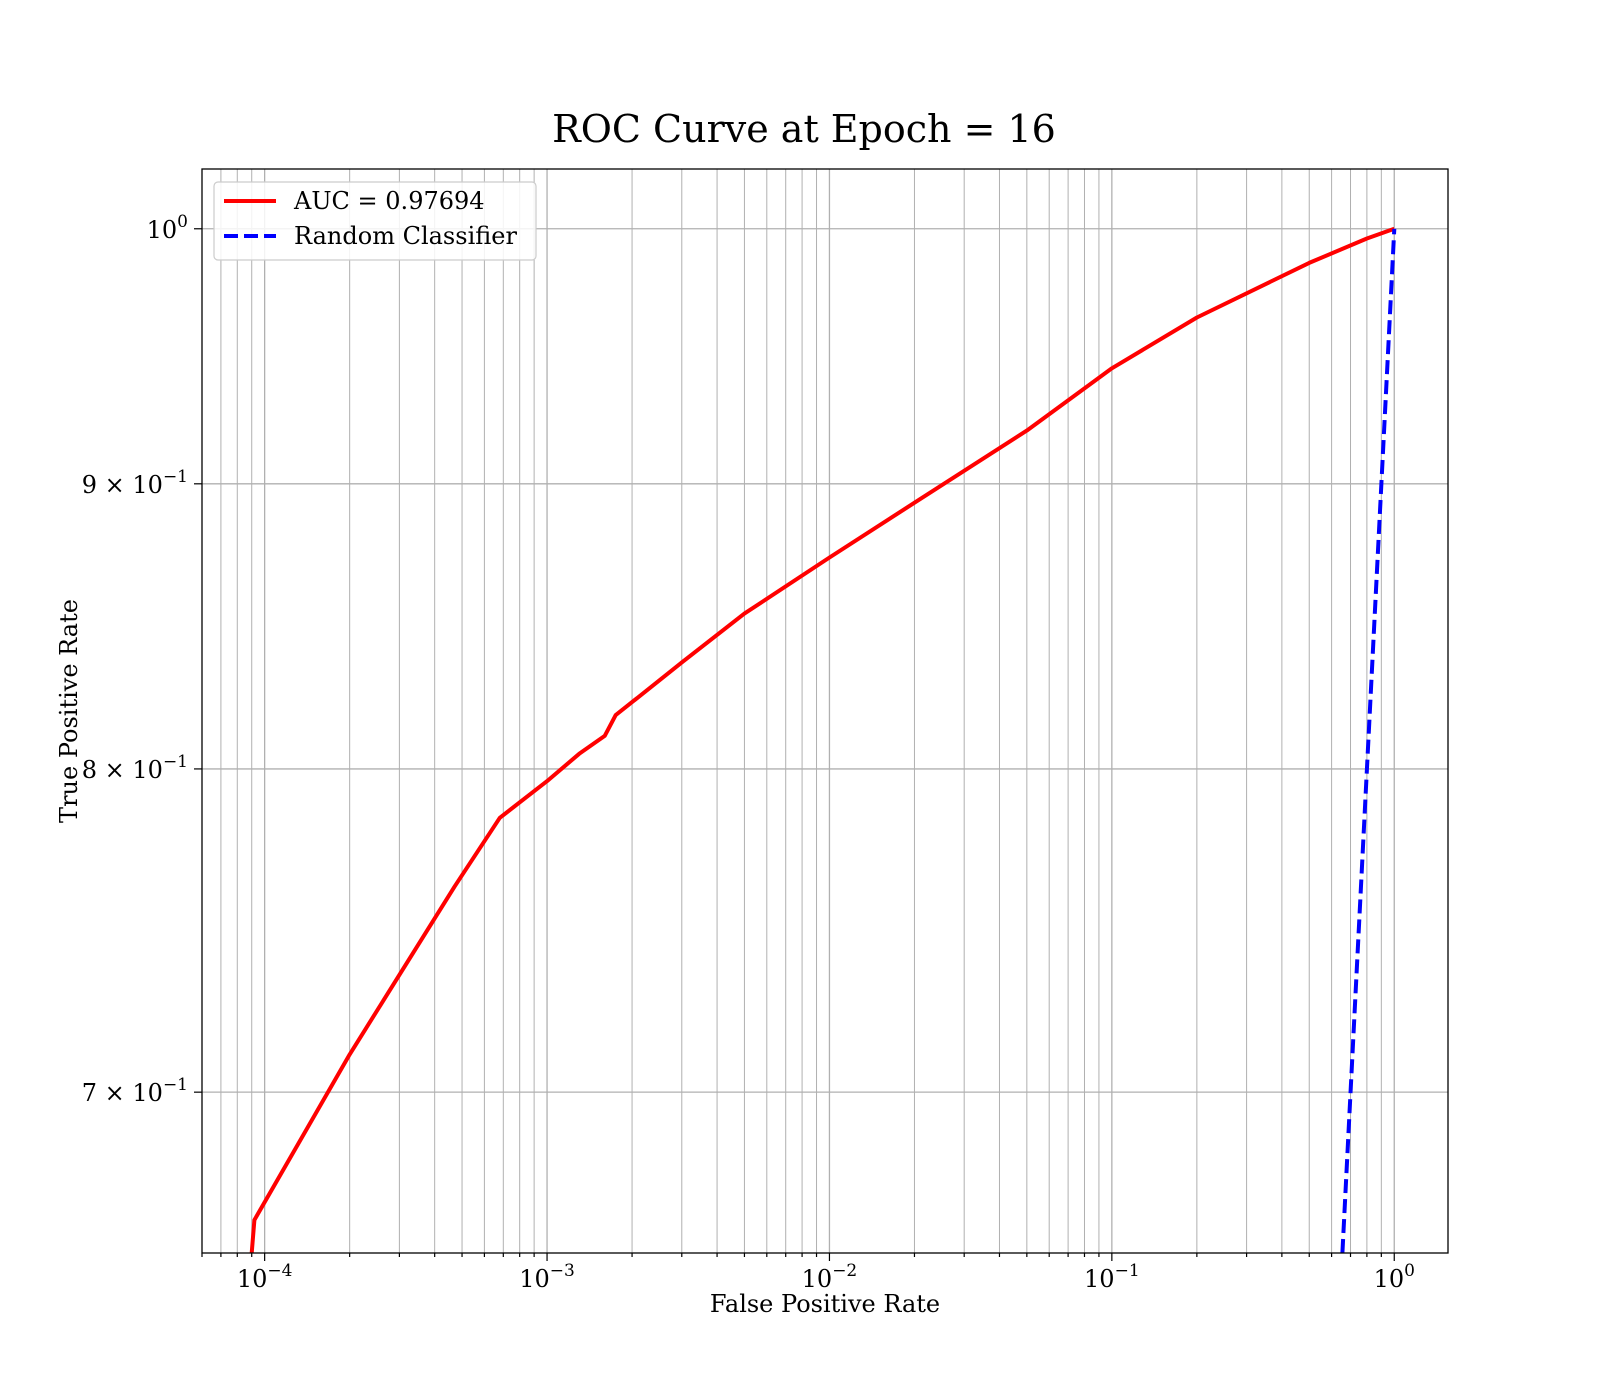 This screenshot has width=1600, height=1400. Describe the element at coordinates (825, 1304) in the screenshot. I see `x-axis-label: False Positive Rate` at that location.